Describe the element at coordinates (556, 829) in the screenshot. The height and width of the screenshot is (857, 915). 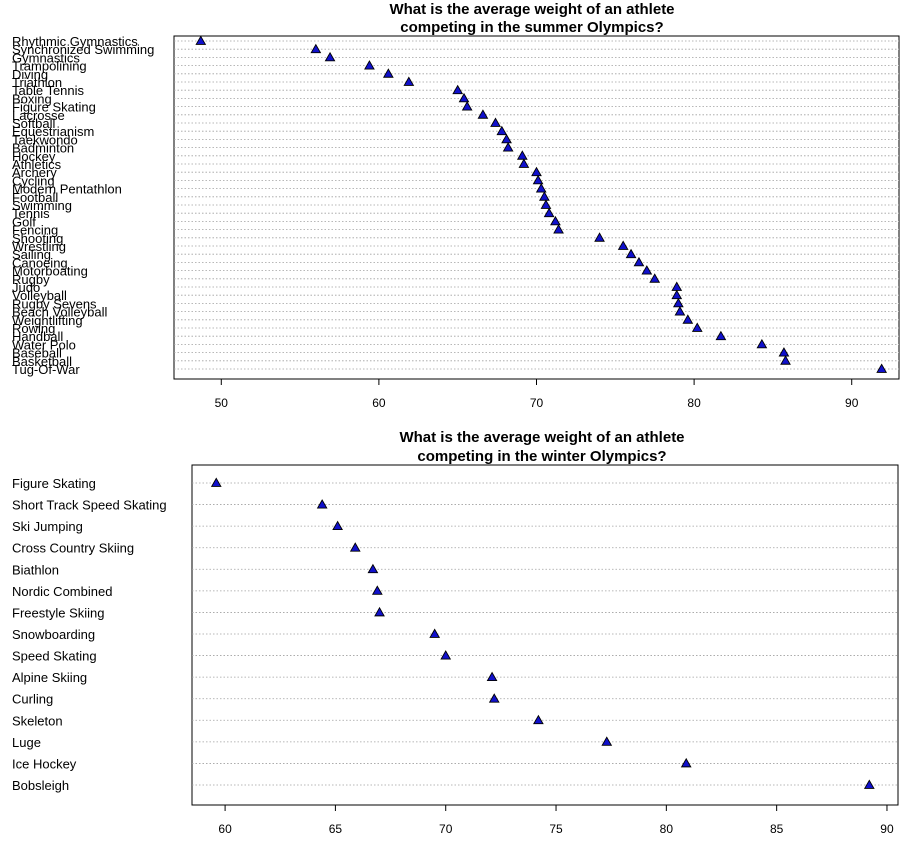
I see `winter-x-tick-label: 75` at that location.